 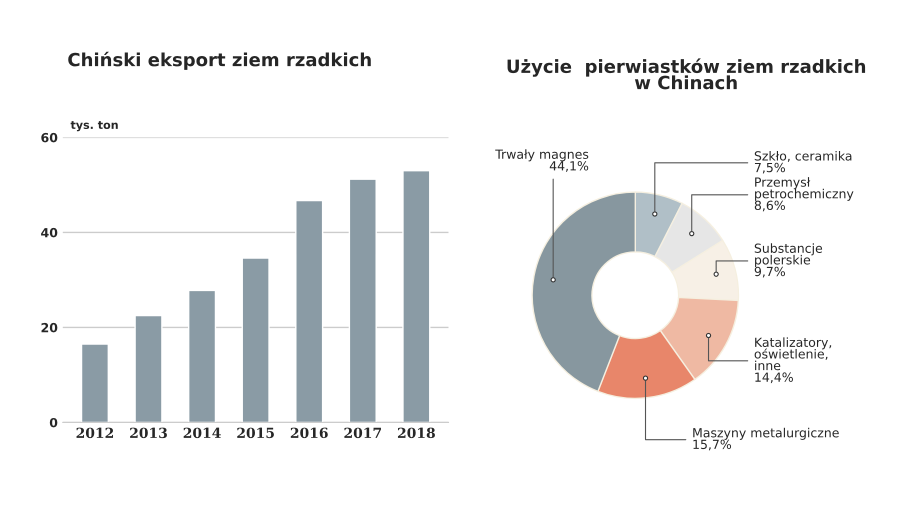 I want to click on y-axis-title: tys. ton, so click(x=94, y=126).